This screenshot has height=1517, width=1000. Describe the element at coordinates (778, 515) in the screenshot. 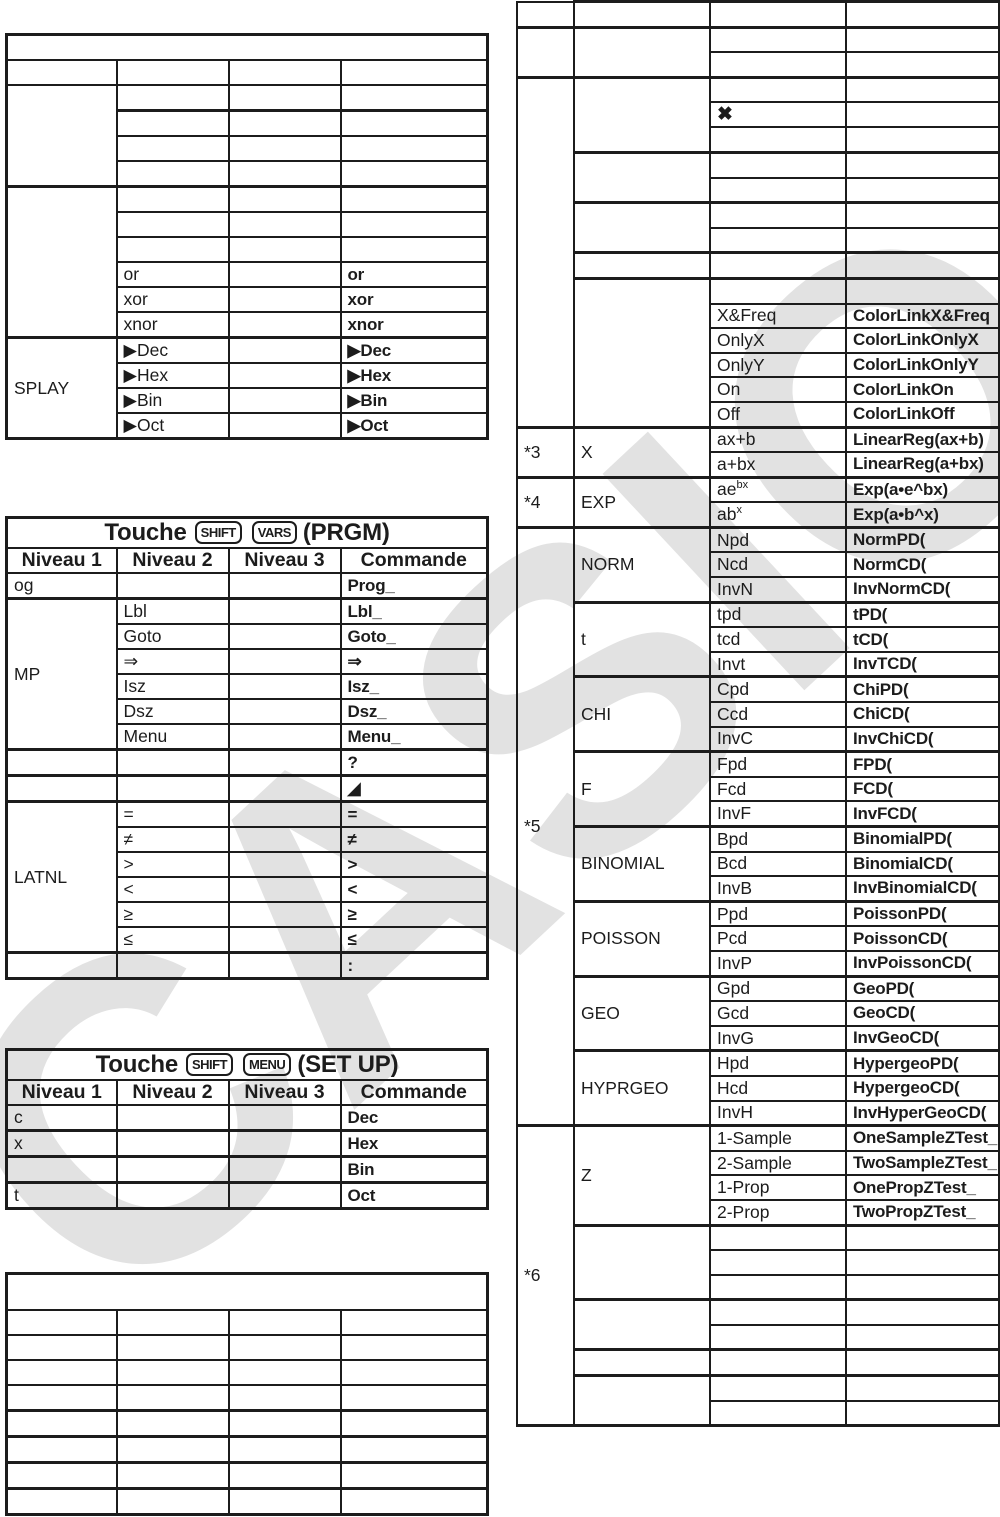

I see `niveau3-cell: abx` at that location.